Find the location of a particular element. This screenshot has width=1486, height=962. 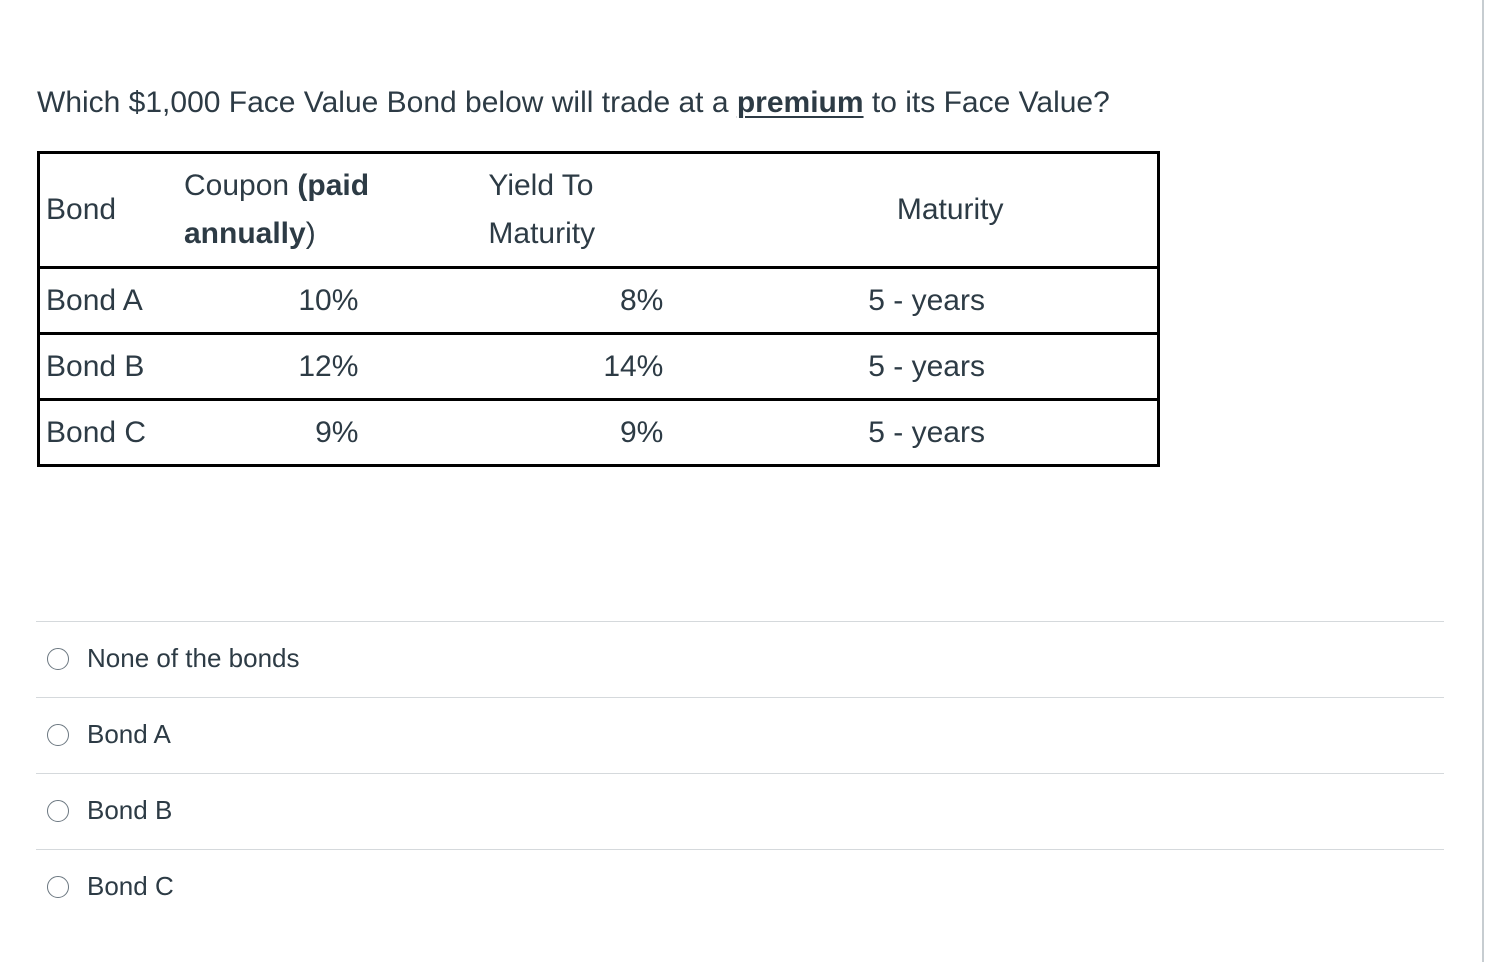

cell-bond: Bond C is located at coordinates (111, 432).